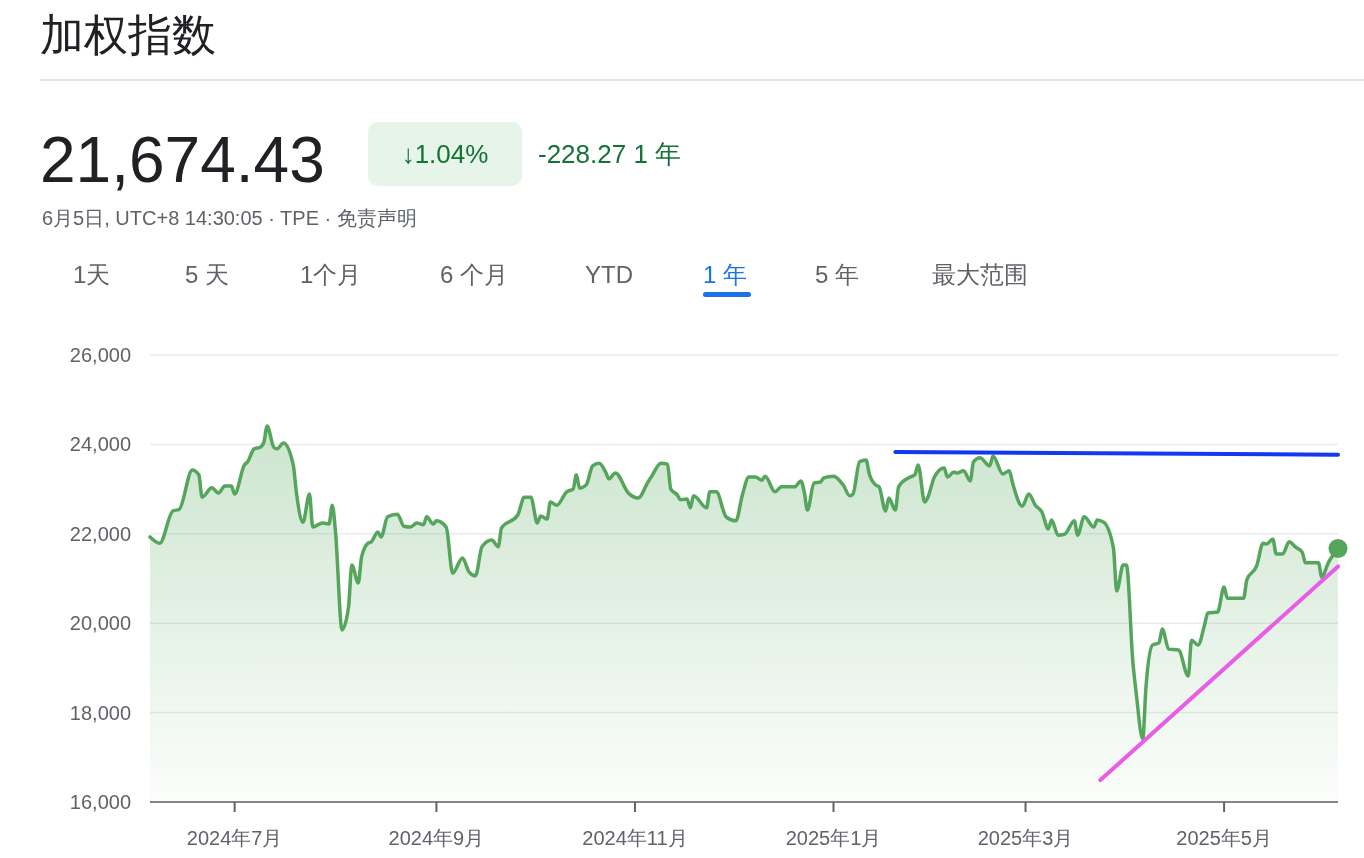 This screenshot has height=858, width=1364. Describe the element at coordinates (100, 802) in the screenshot. I see `y-tick-label: 16,000` at that location.